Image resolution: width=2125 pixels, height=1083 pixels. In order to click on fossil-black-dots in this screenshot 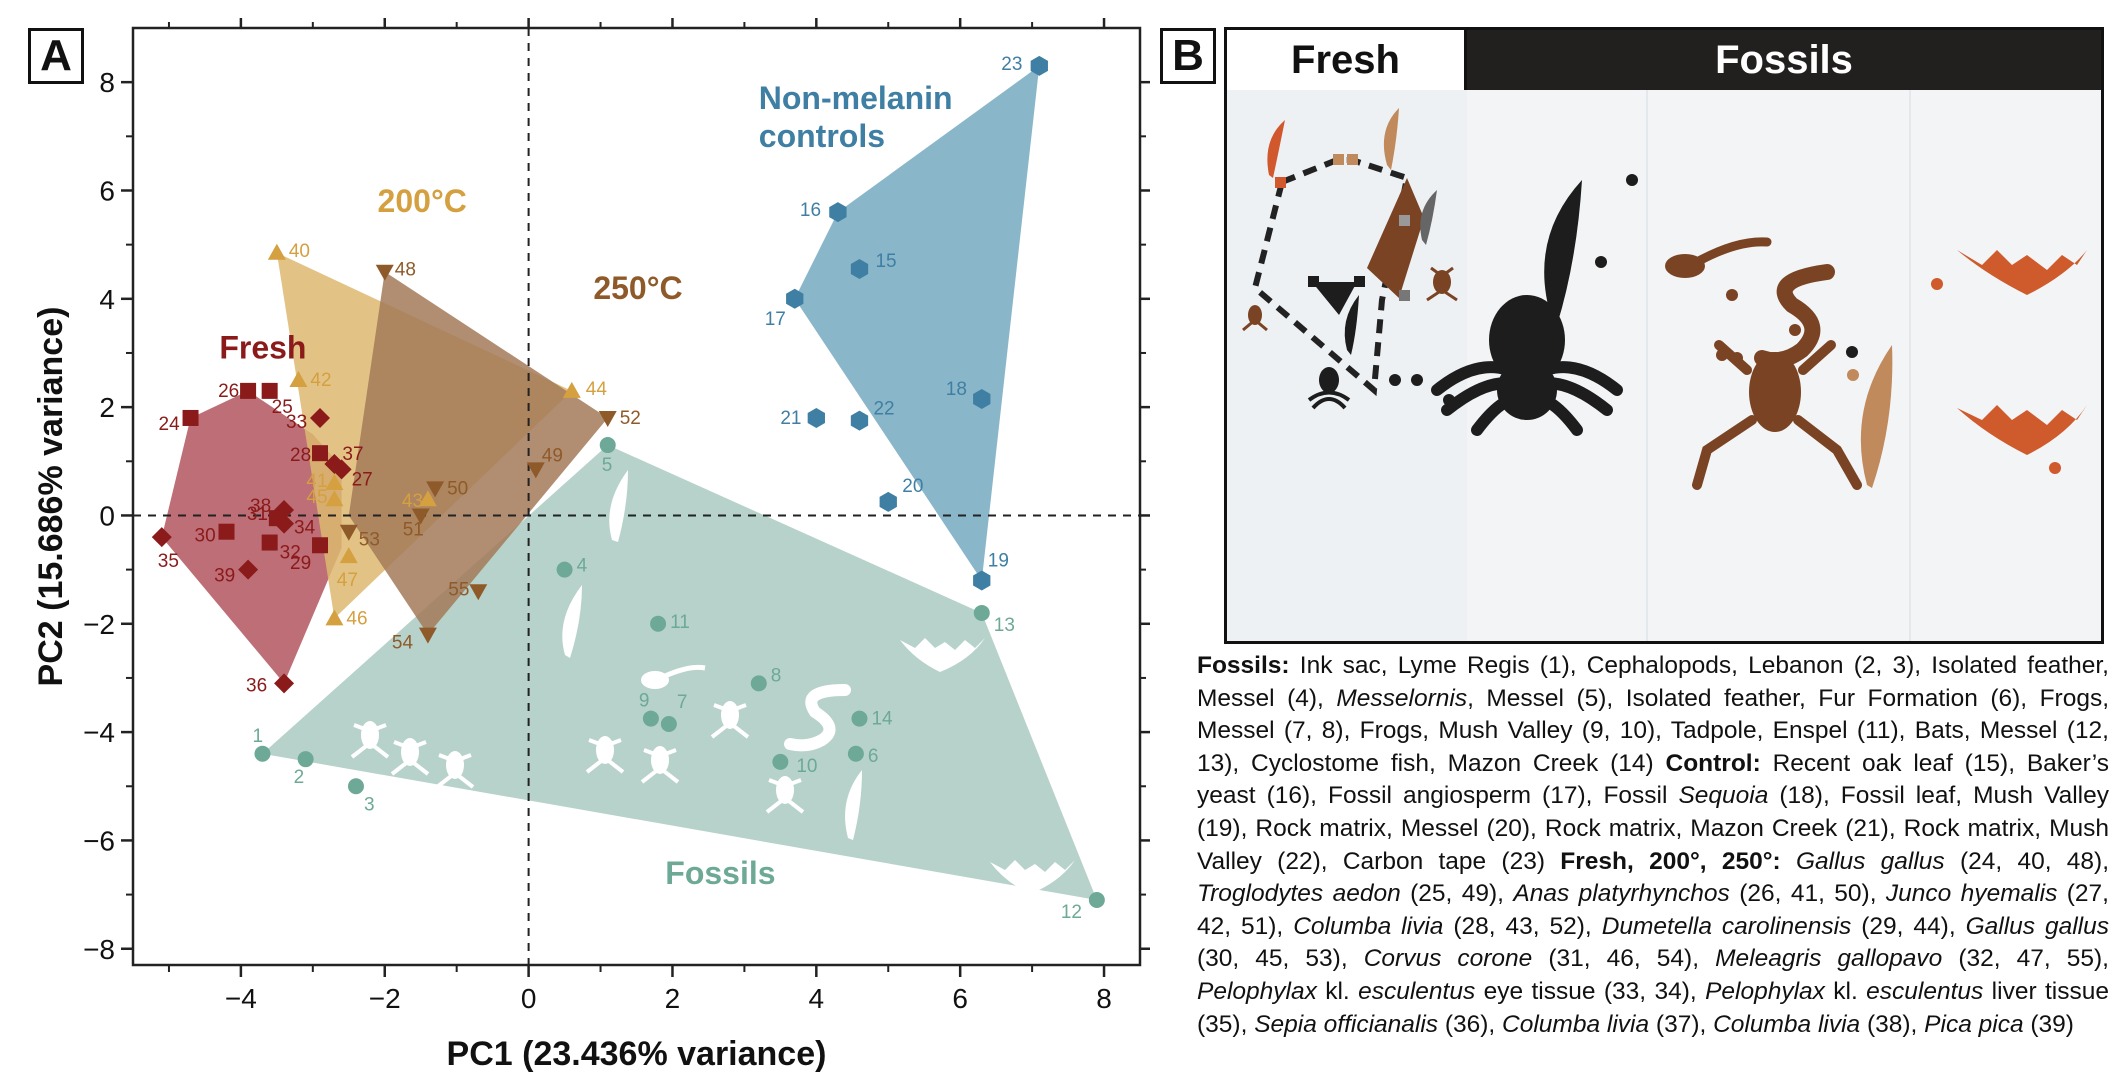, I will do `click(1513, 290)`.